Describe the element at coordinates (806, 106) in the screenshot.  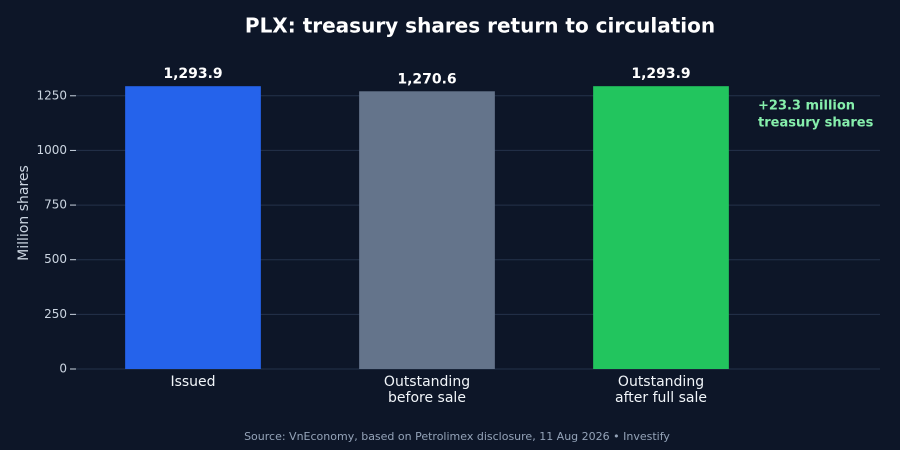
I see `annotation: +23.3 million` at that location.